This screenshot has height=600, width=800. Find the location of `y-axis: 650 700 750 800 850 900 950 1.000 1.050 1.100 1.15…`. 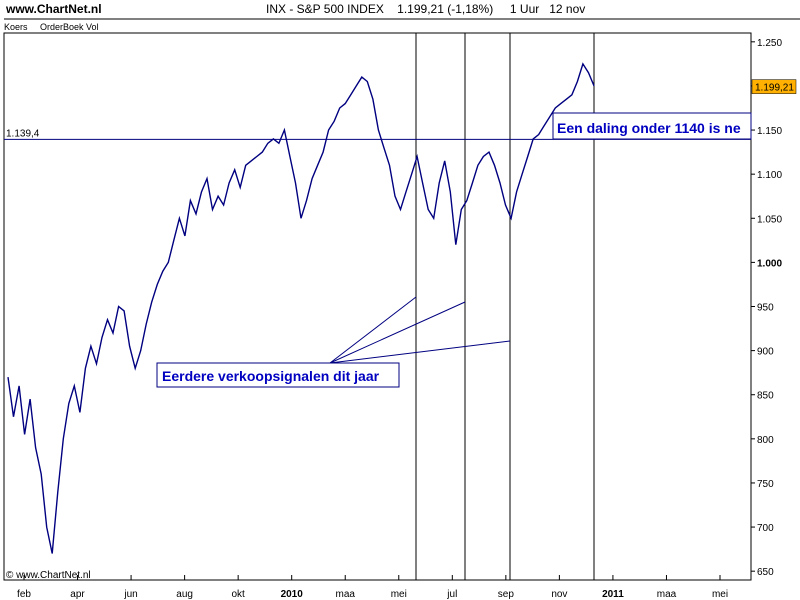

y-axis: 650 700 750 800 850 900 950 1.000 1.050 1.100 1.15… is located at coordinates (766, 308).